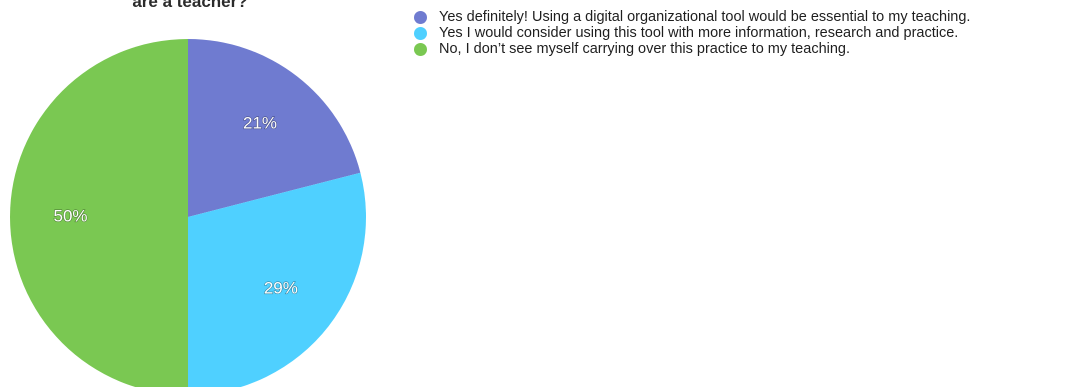  Describe the element at coordinates (71, 215) in the screenshot. I see `slice-value-label: 50%` at that location.